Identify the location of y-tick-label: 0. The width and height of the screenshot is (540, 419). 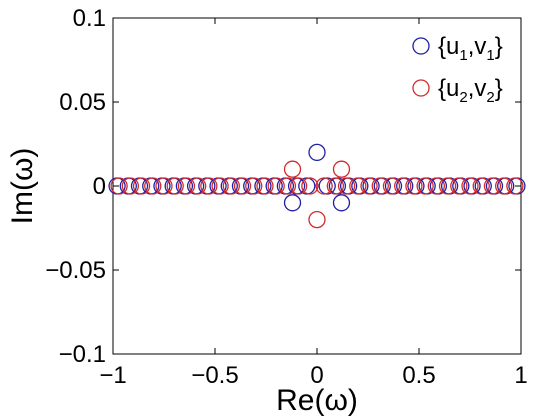
(99, 186).